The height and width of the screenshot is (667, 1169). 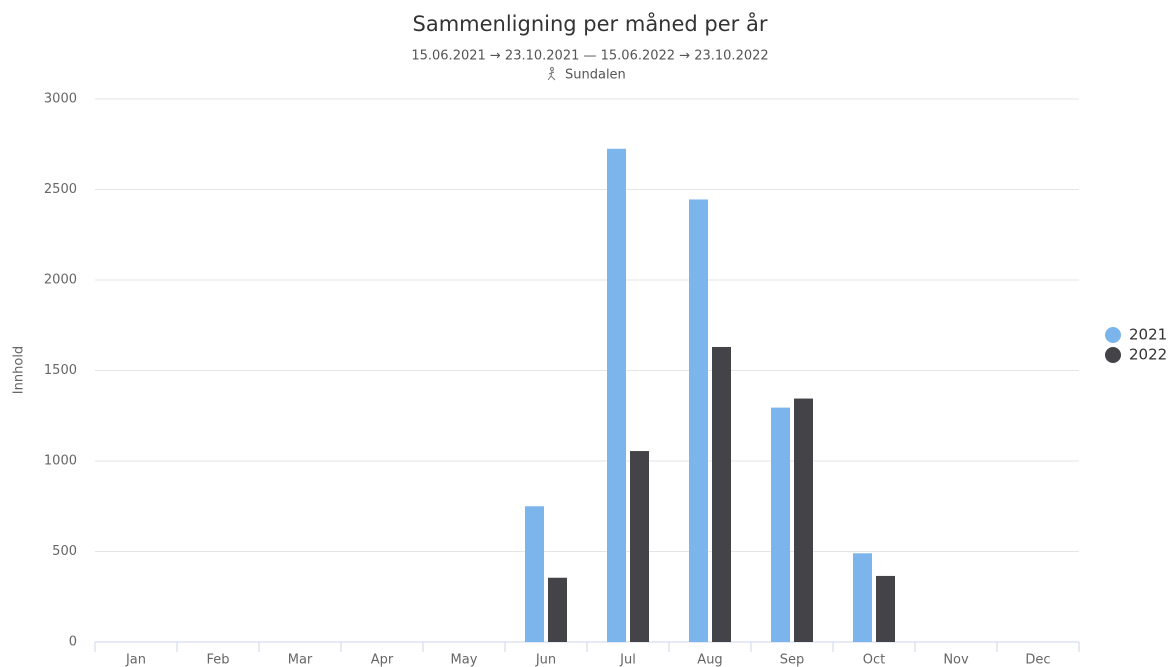 What do you see at coordinates (19, 370) in the screenshot?
I see `y-axis-title: Innhold` at bounding box center [19, 370].